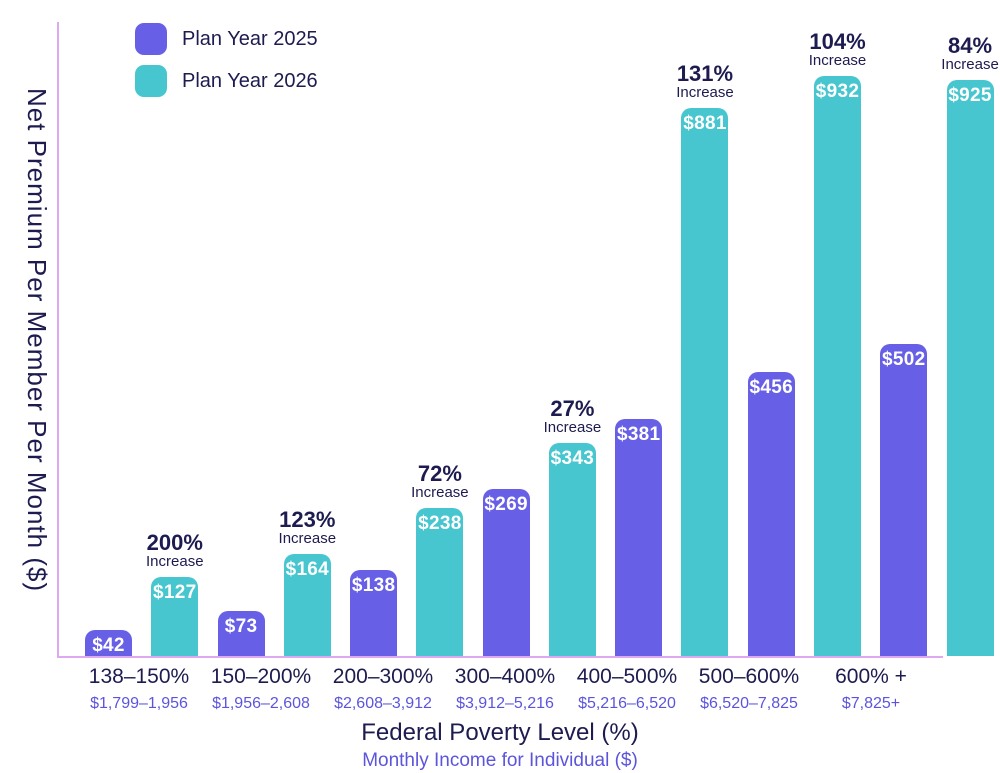  Describe the element at coordinates (771, 387) in the screenshot. I see `bar-value-label: $456` at that location.